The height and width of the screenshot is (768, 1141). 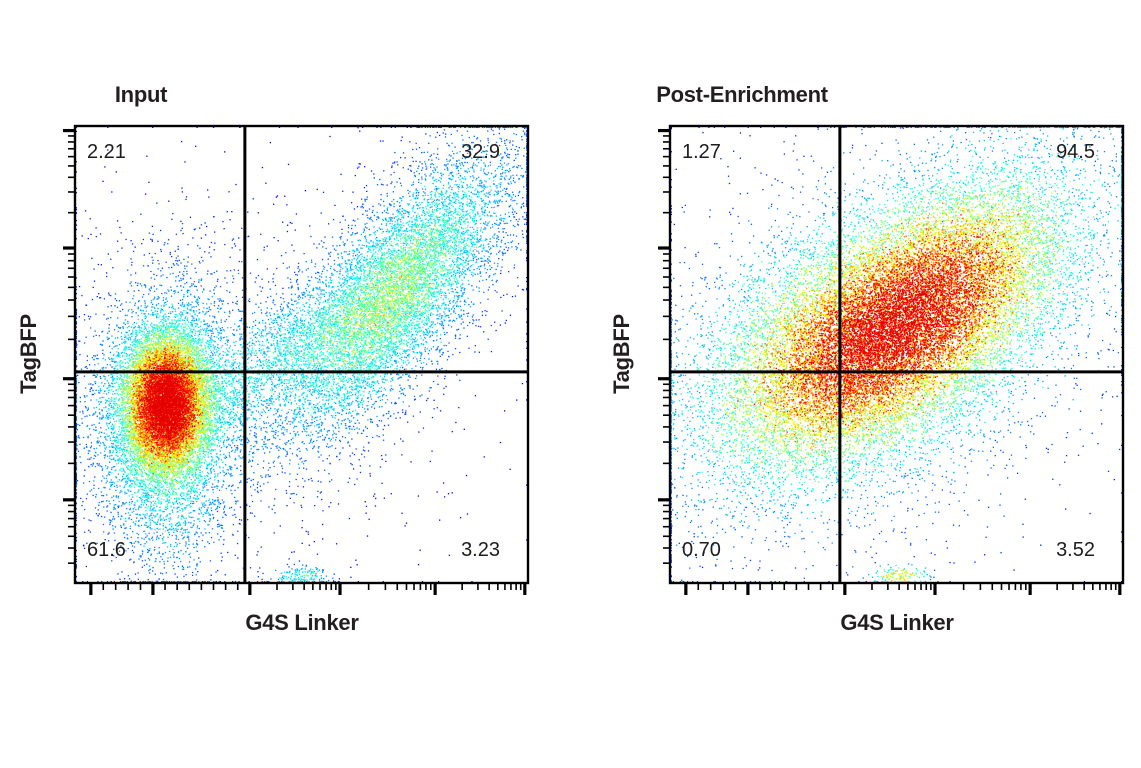 What do you see at coordinates (621, 354) in the screenshot?
I see `y-axis-label-post-enrichment: TagBFP` at bounding box center [621, 354].